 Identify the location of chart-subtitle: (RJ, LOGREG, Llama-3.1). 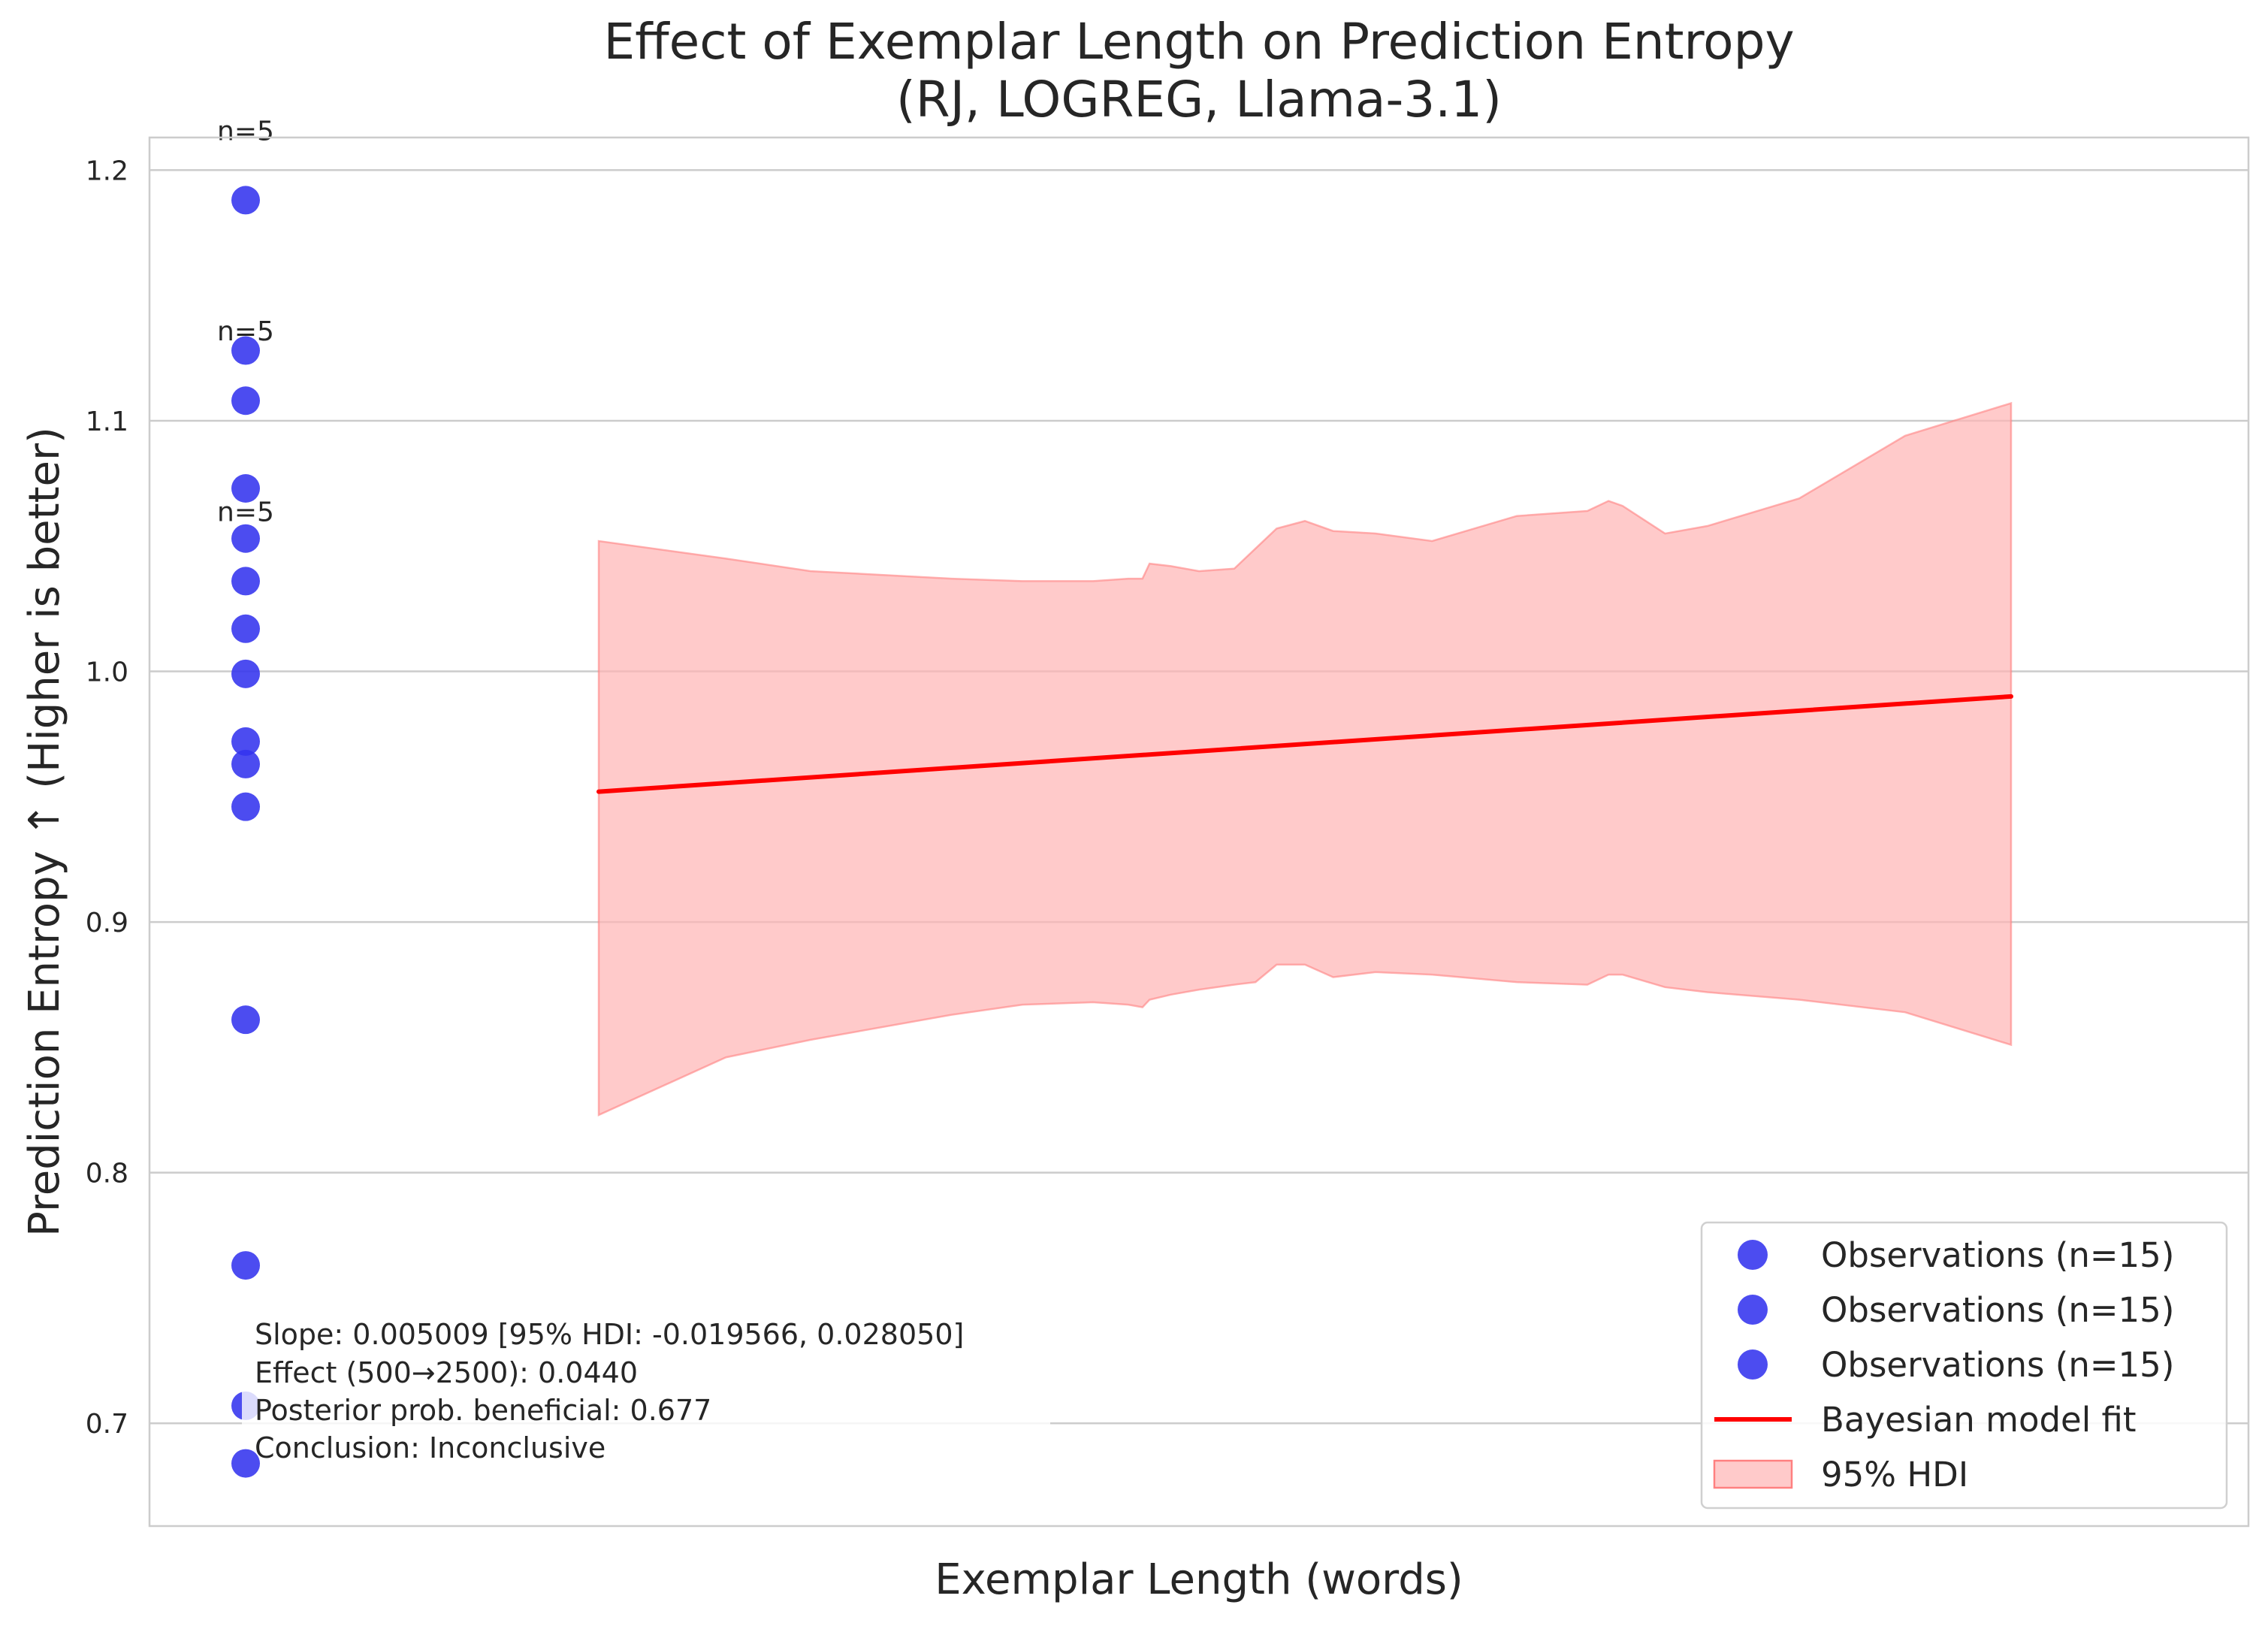
(1199, 99).